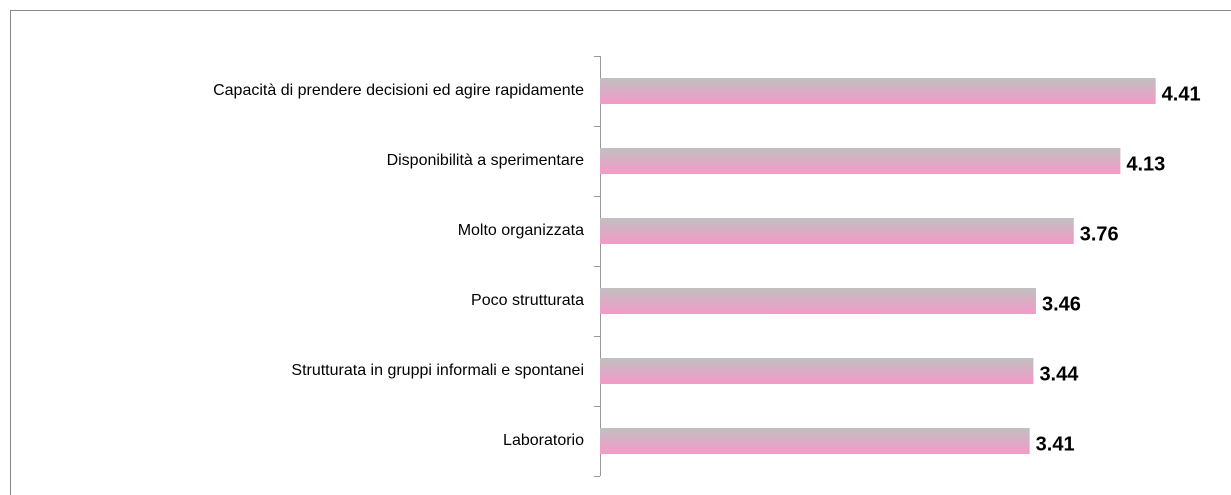 This screenshot has height=495, width=1231. Describe the element at coordinates (1181, 94) in the screenshot. I see `value-label: 4.41` at that location.